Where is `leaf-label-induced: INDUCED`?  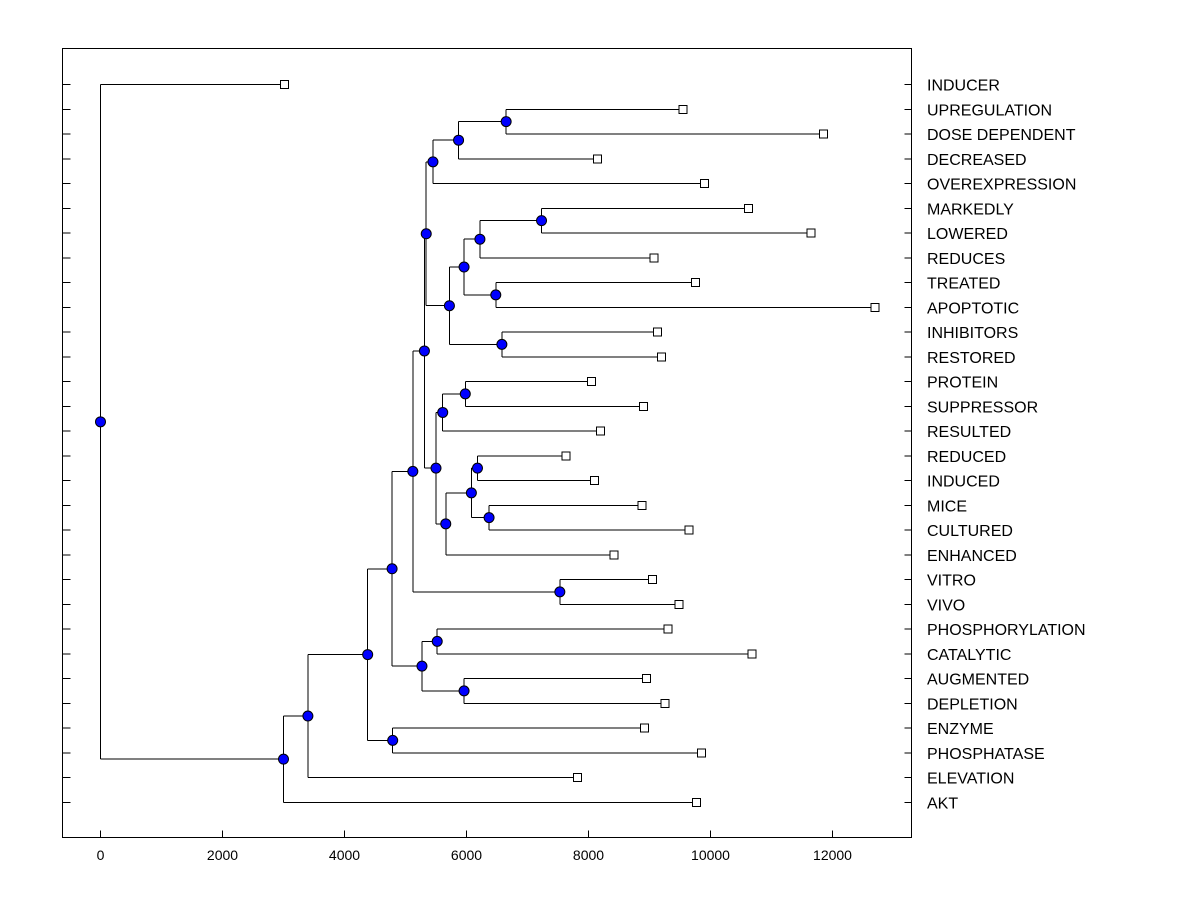
leaf-label-induced: INDUCED is located at coordinates (963, 482).